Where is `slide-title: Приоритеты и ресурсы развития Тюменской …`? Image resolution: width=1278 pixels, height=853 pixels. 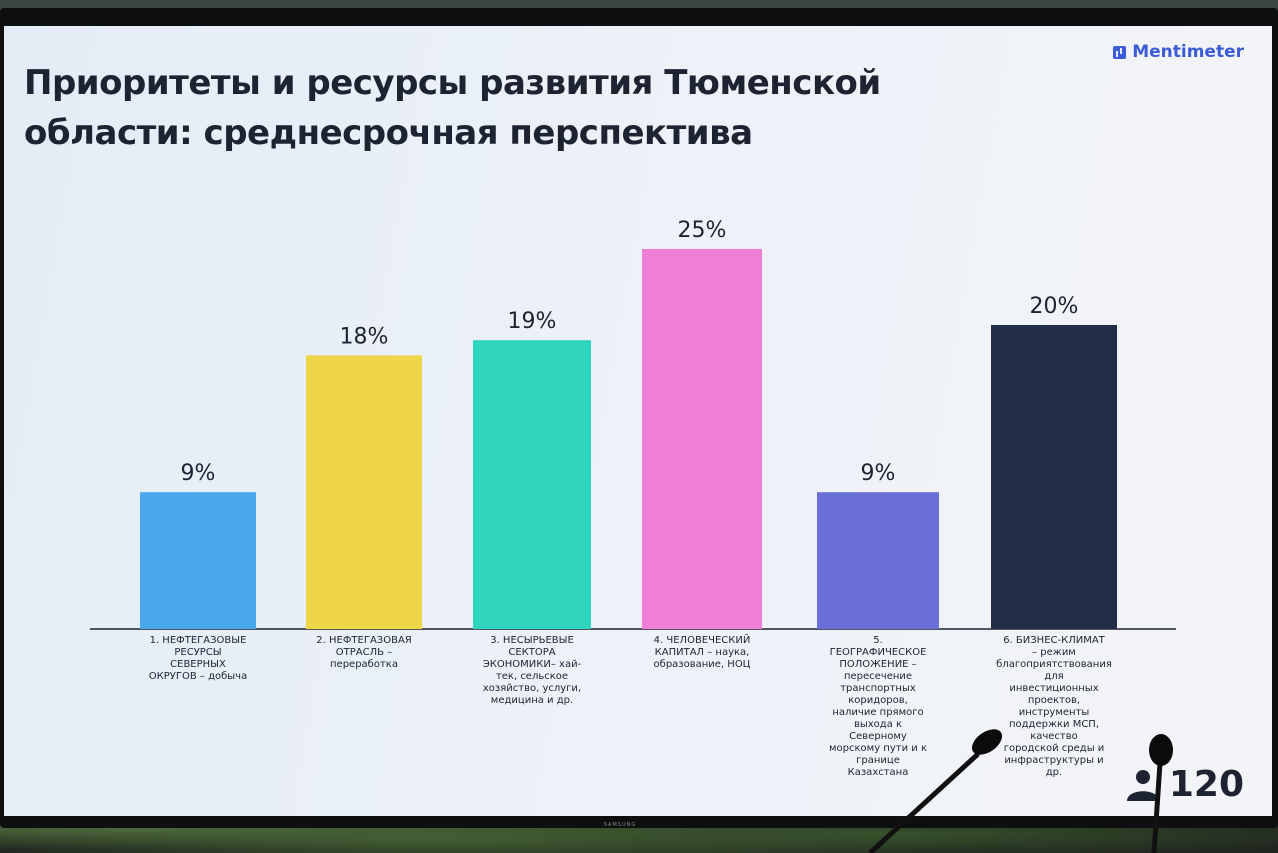
slide-title: Приоритеты и ресурсы развития Тюменской … is located at coordinates (452, 108).